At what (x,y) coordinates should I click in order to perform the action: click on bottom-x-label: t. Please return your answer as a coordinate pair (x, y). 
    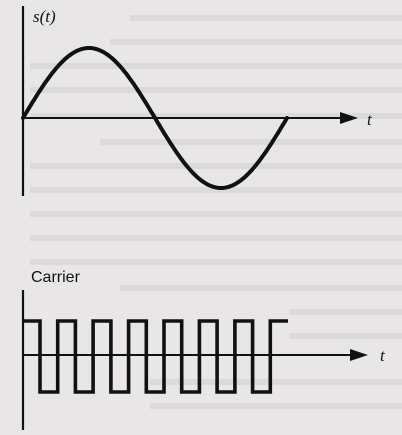
    Looking at the image, I should click on (383, 355).